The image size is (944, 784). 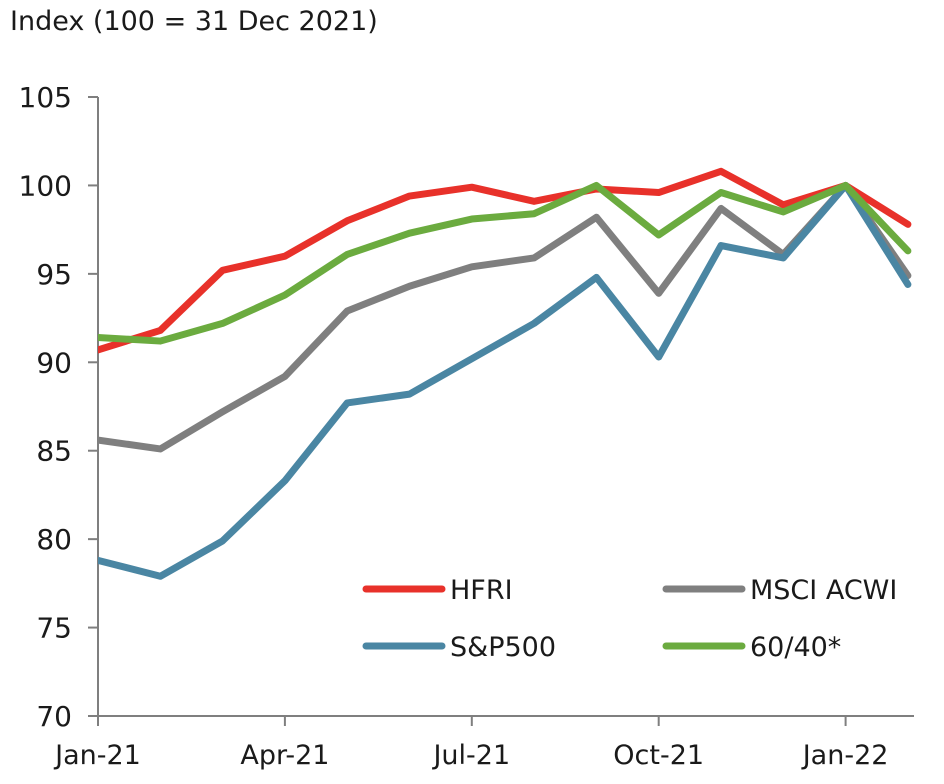 What do you see at coordinates (503, 647) in the screenshot?
I see `legend-label: S&P500` at bounding box center [503, 647].